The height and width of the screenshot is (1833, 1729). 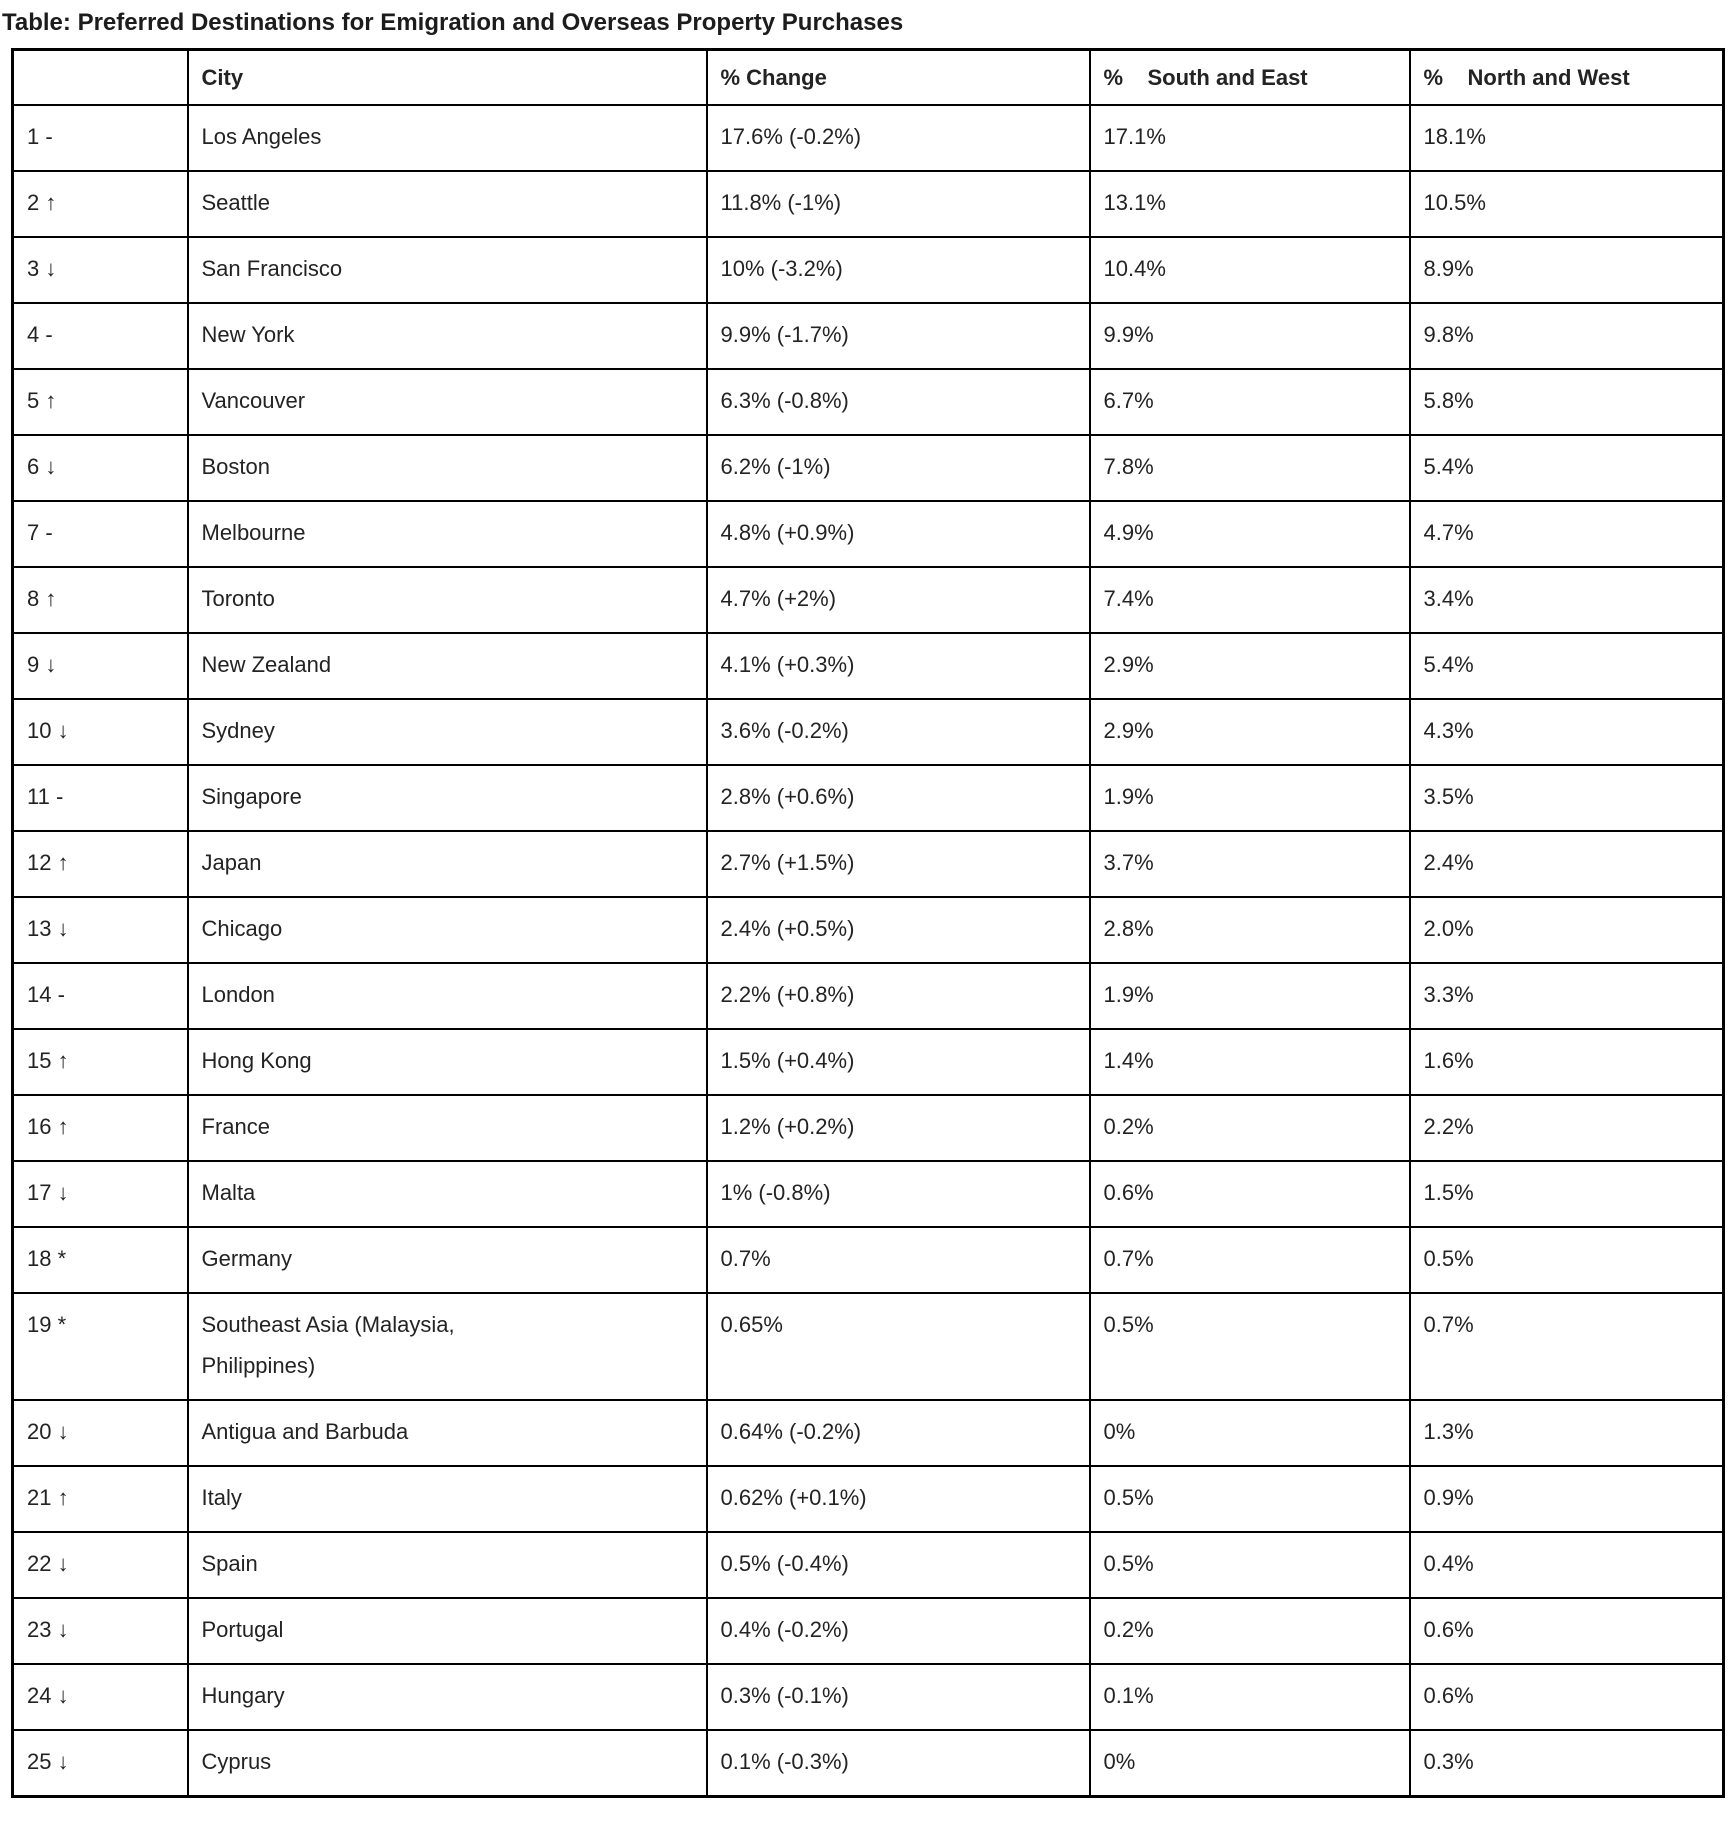 I want to click on north-west-cell: 2.0%, so click(x=1566, y=930).